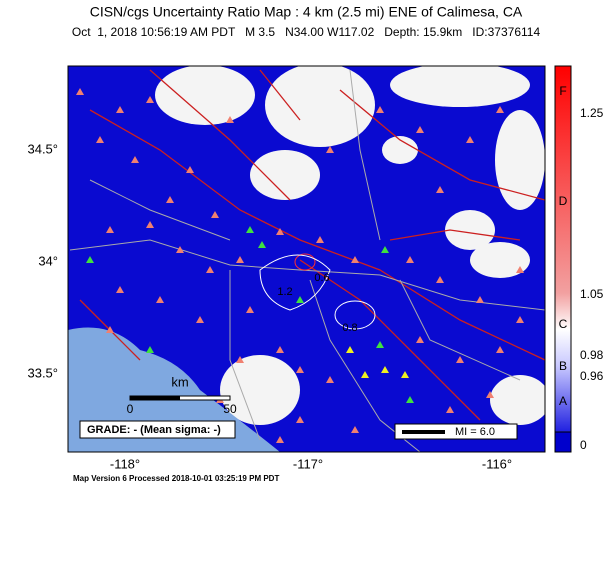 The height and width of the screenshot is (578, 612). Describe the element at coordinates (48, 260) in the screenshot. I see `lat-label: 34°` at that location.